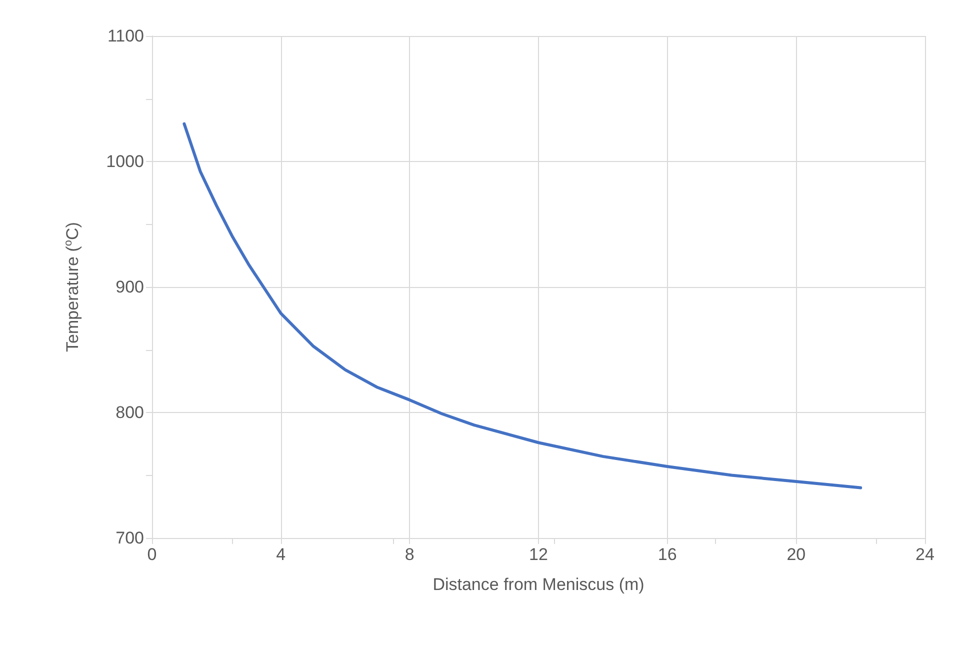 The image size is (954, 653). What do you see at coordinates (409, 554) in the screenshot?
I see `x-tick-label: 8` at bounding box center [409, 554].